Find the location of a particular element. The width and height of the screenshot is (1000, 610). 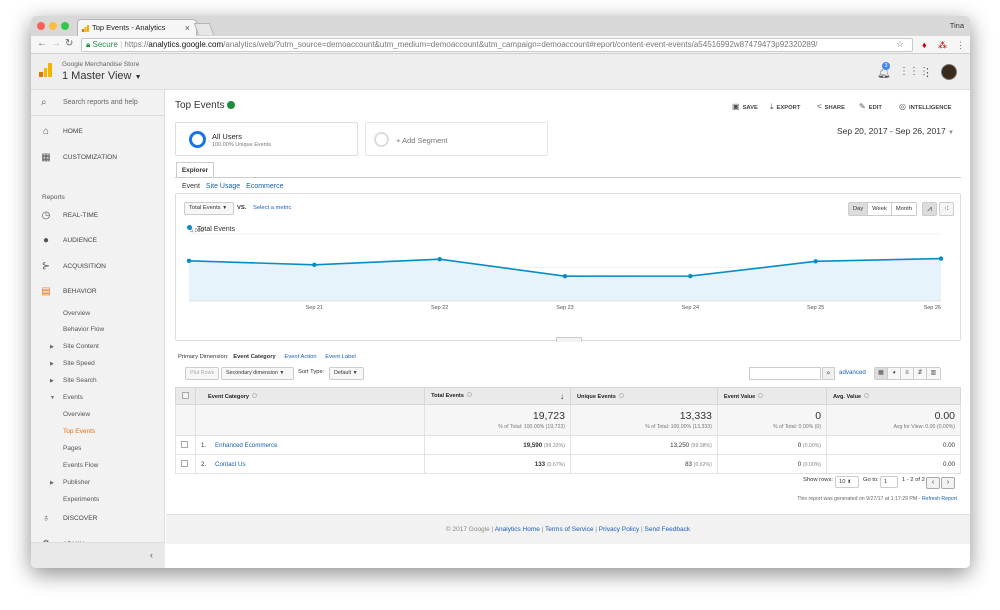

intelligence-button: ◎ INTELLIGENCE is located at coordinates (925, 106).